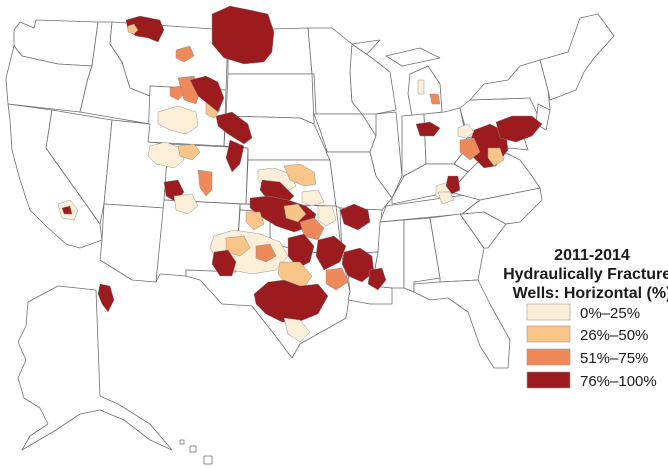 The width and height of the screenshot is (668, 468). Describe the element at coordinates (234, 128) in the screenshot. I see `region-dj-basin` at that location.